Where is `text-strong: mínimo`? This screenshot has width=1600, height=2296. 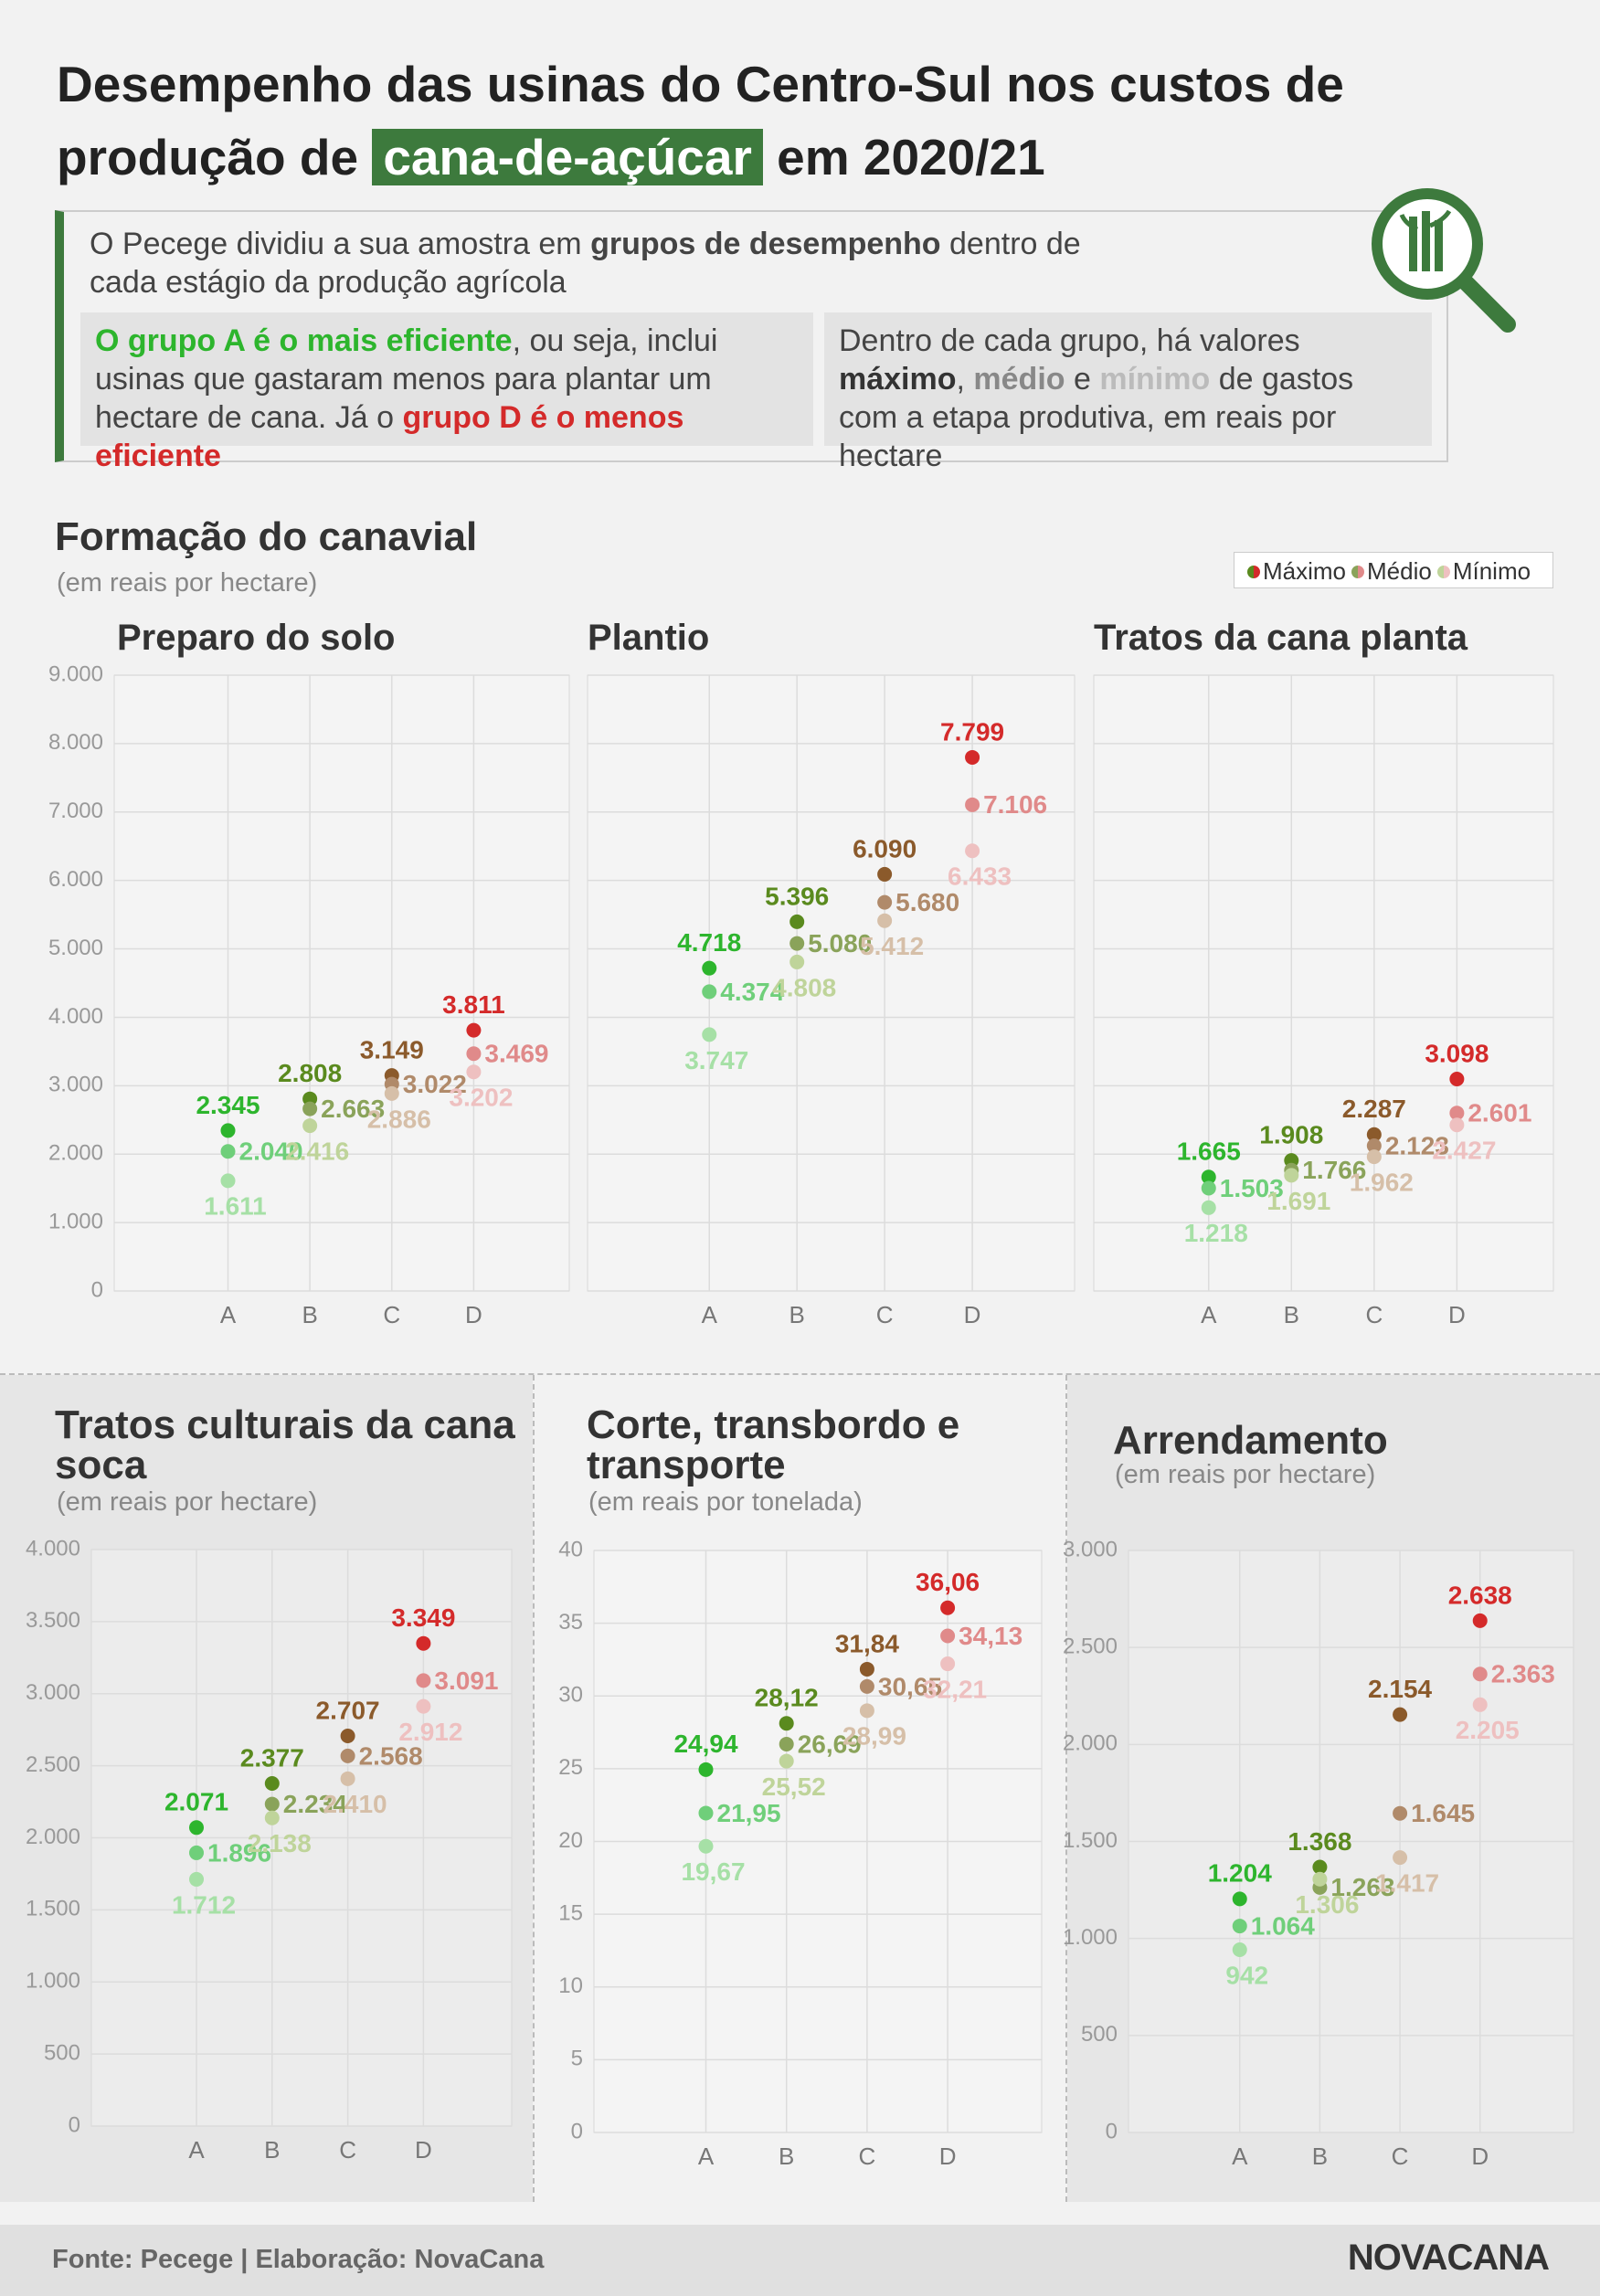 text-strong: mínimo is located at coordinates (1155, 379).